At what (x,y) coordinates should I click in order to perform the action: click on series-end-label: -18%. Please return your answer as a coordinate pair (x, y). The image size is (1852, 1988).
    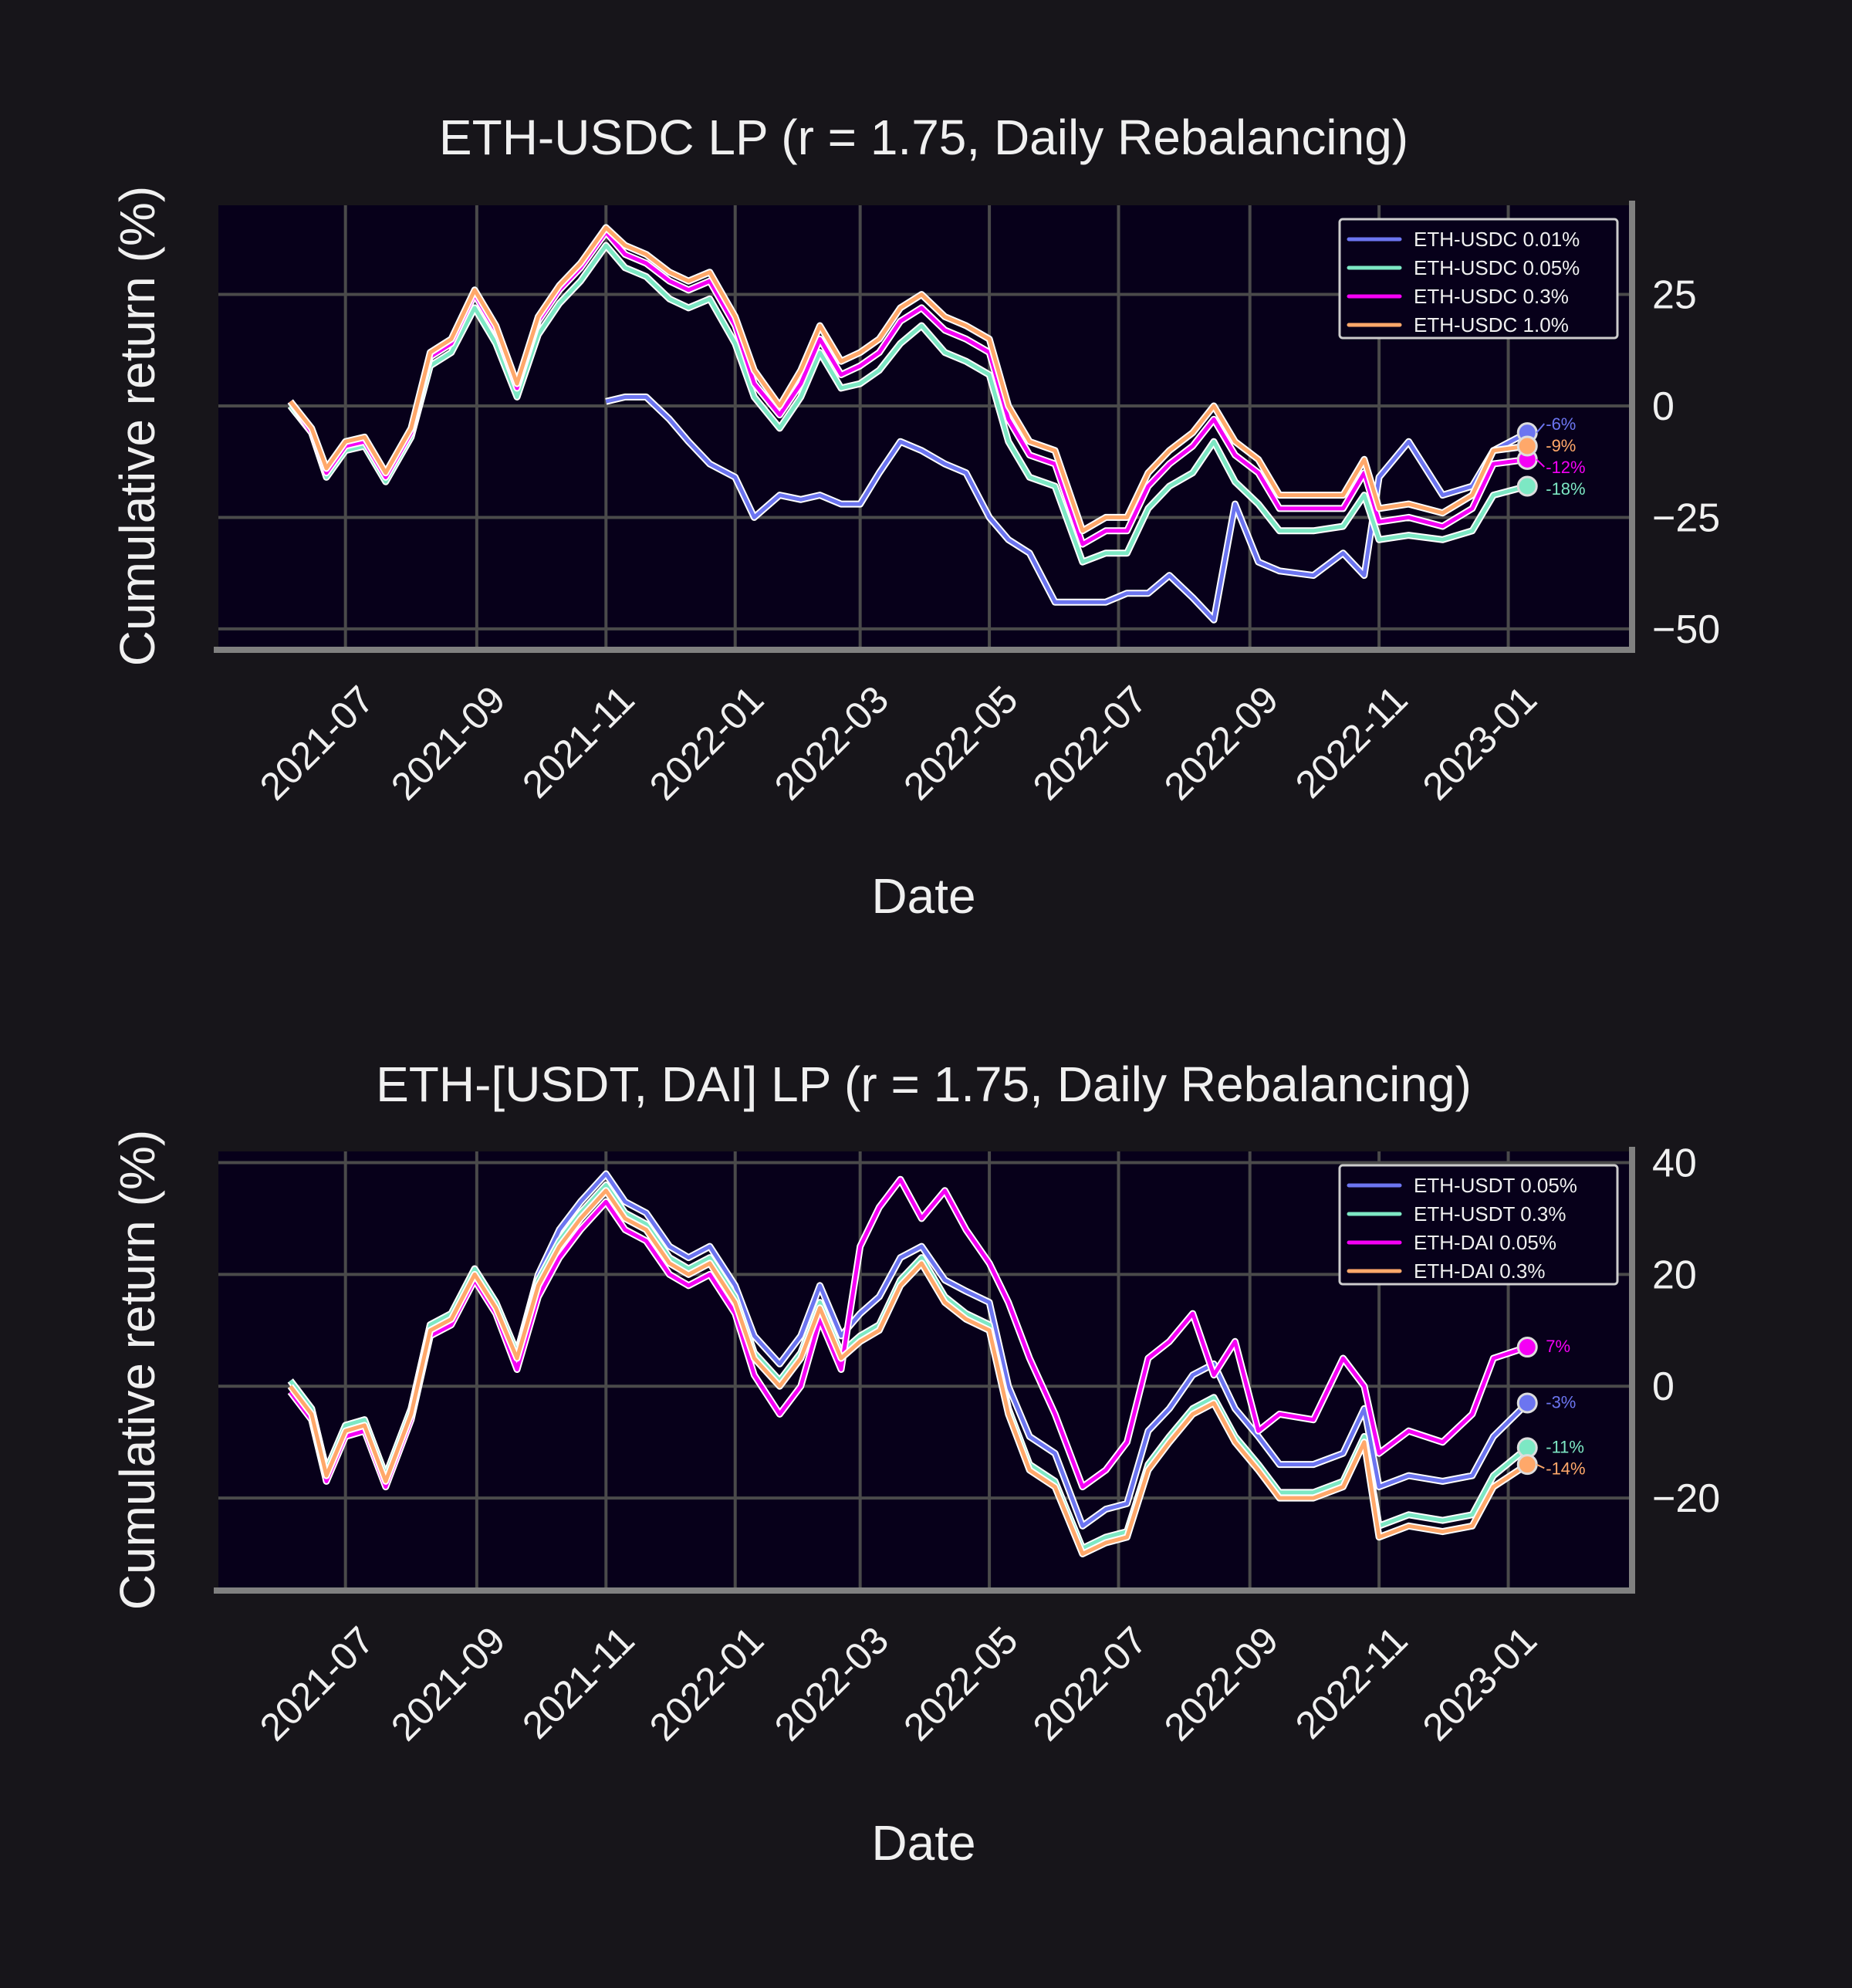
    Looking at the image, I should click on (1565, 489).